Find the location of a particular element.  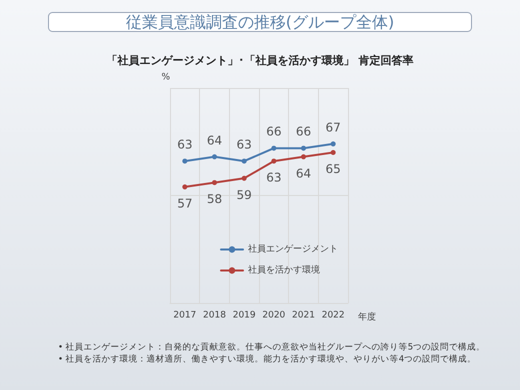

x-tick-label: 2019 is located at coordinates (244, 315).